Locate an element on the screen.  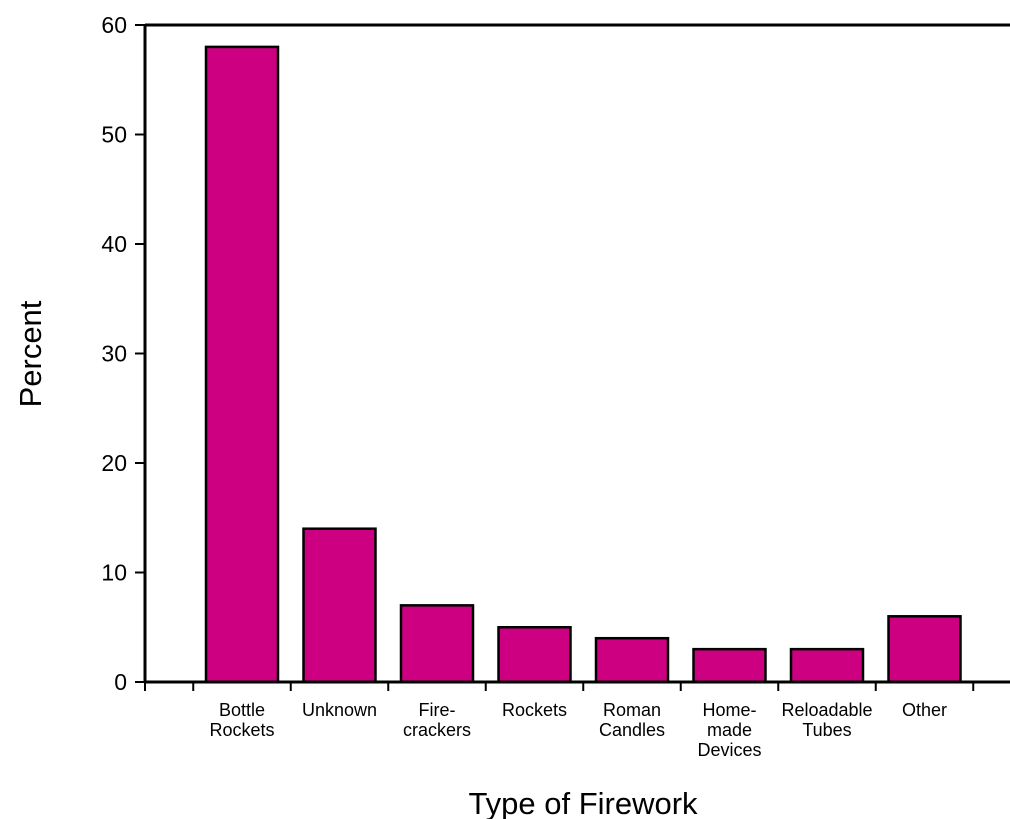
x-category-label-4: Roman Candles is located at coordinates (632, 720).